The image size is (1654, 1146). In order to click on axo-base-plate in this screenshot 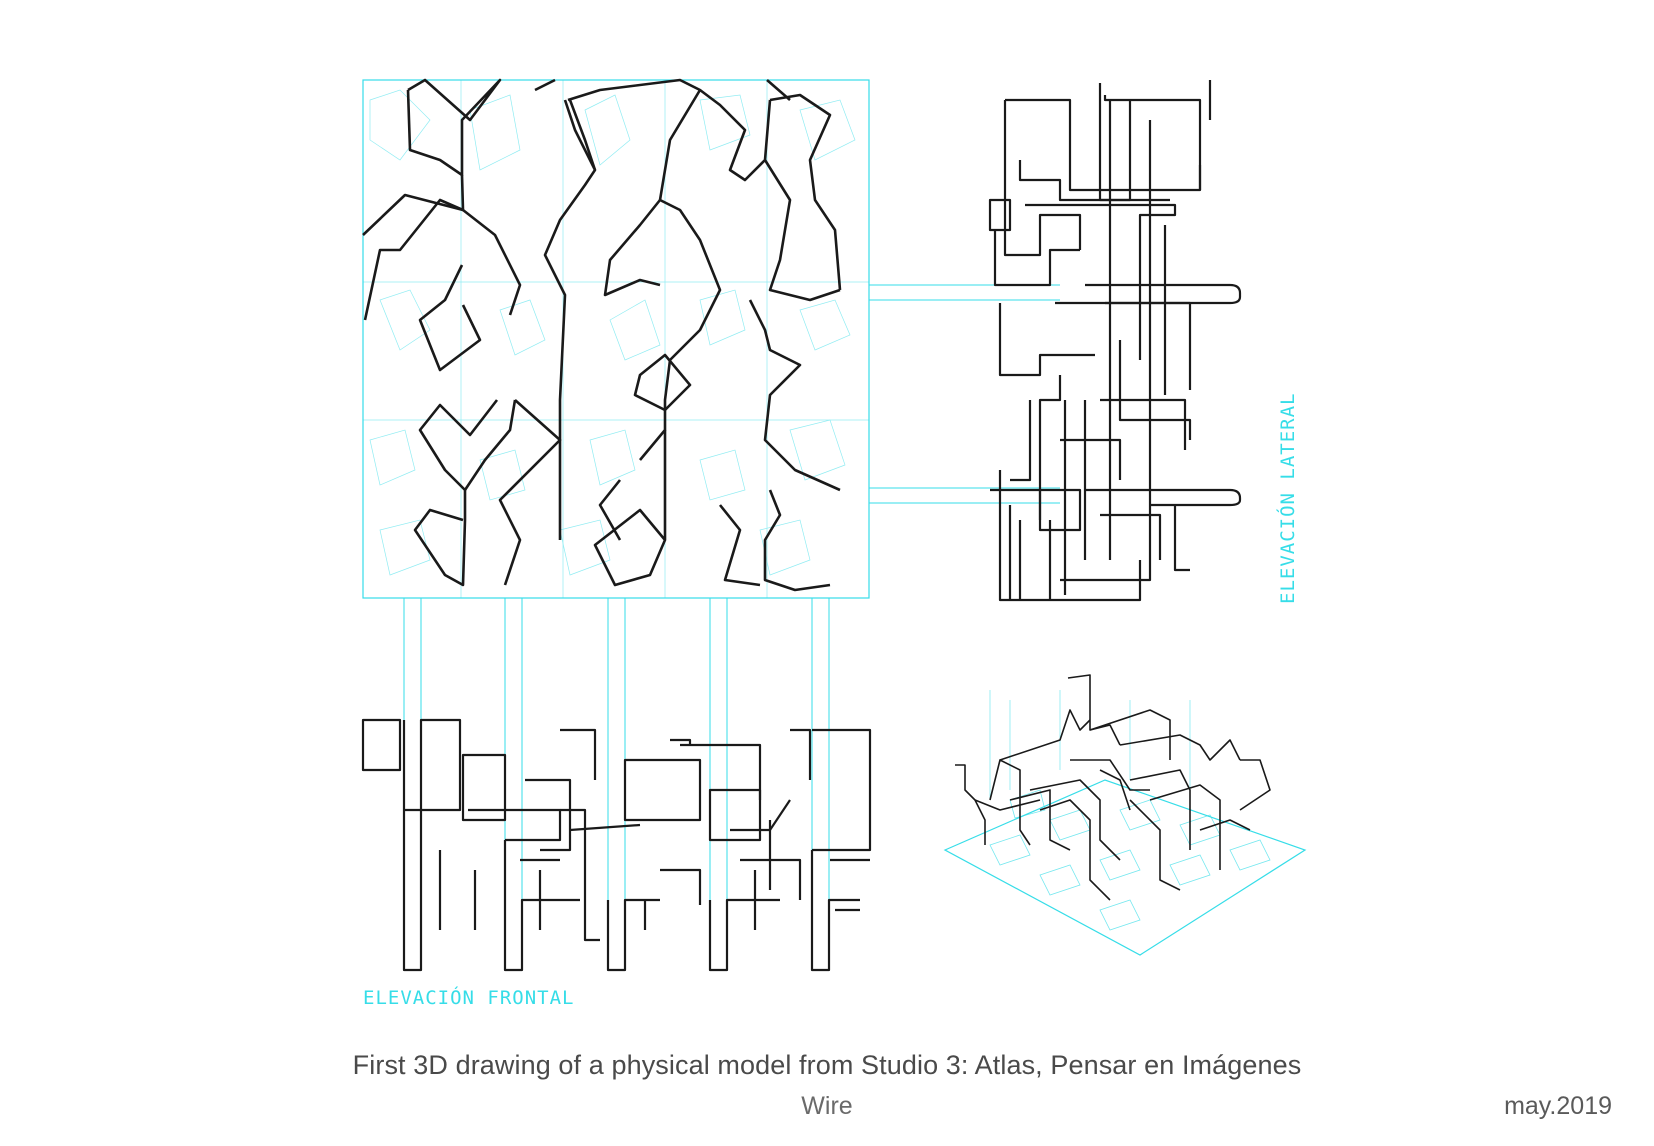, I will do `click(1125, 867)`.